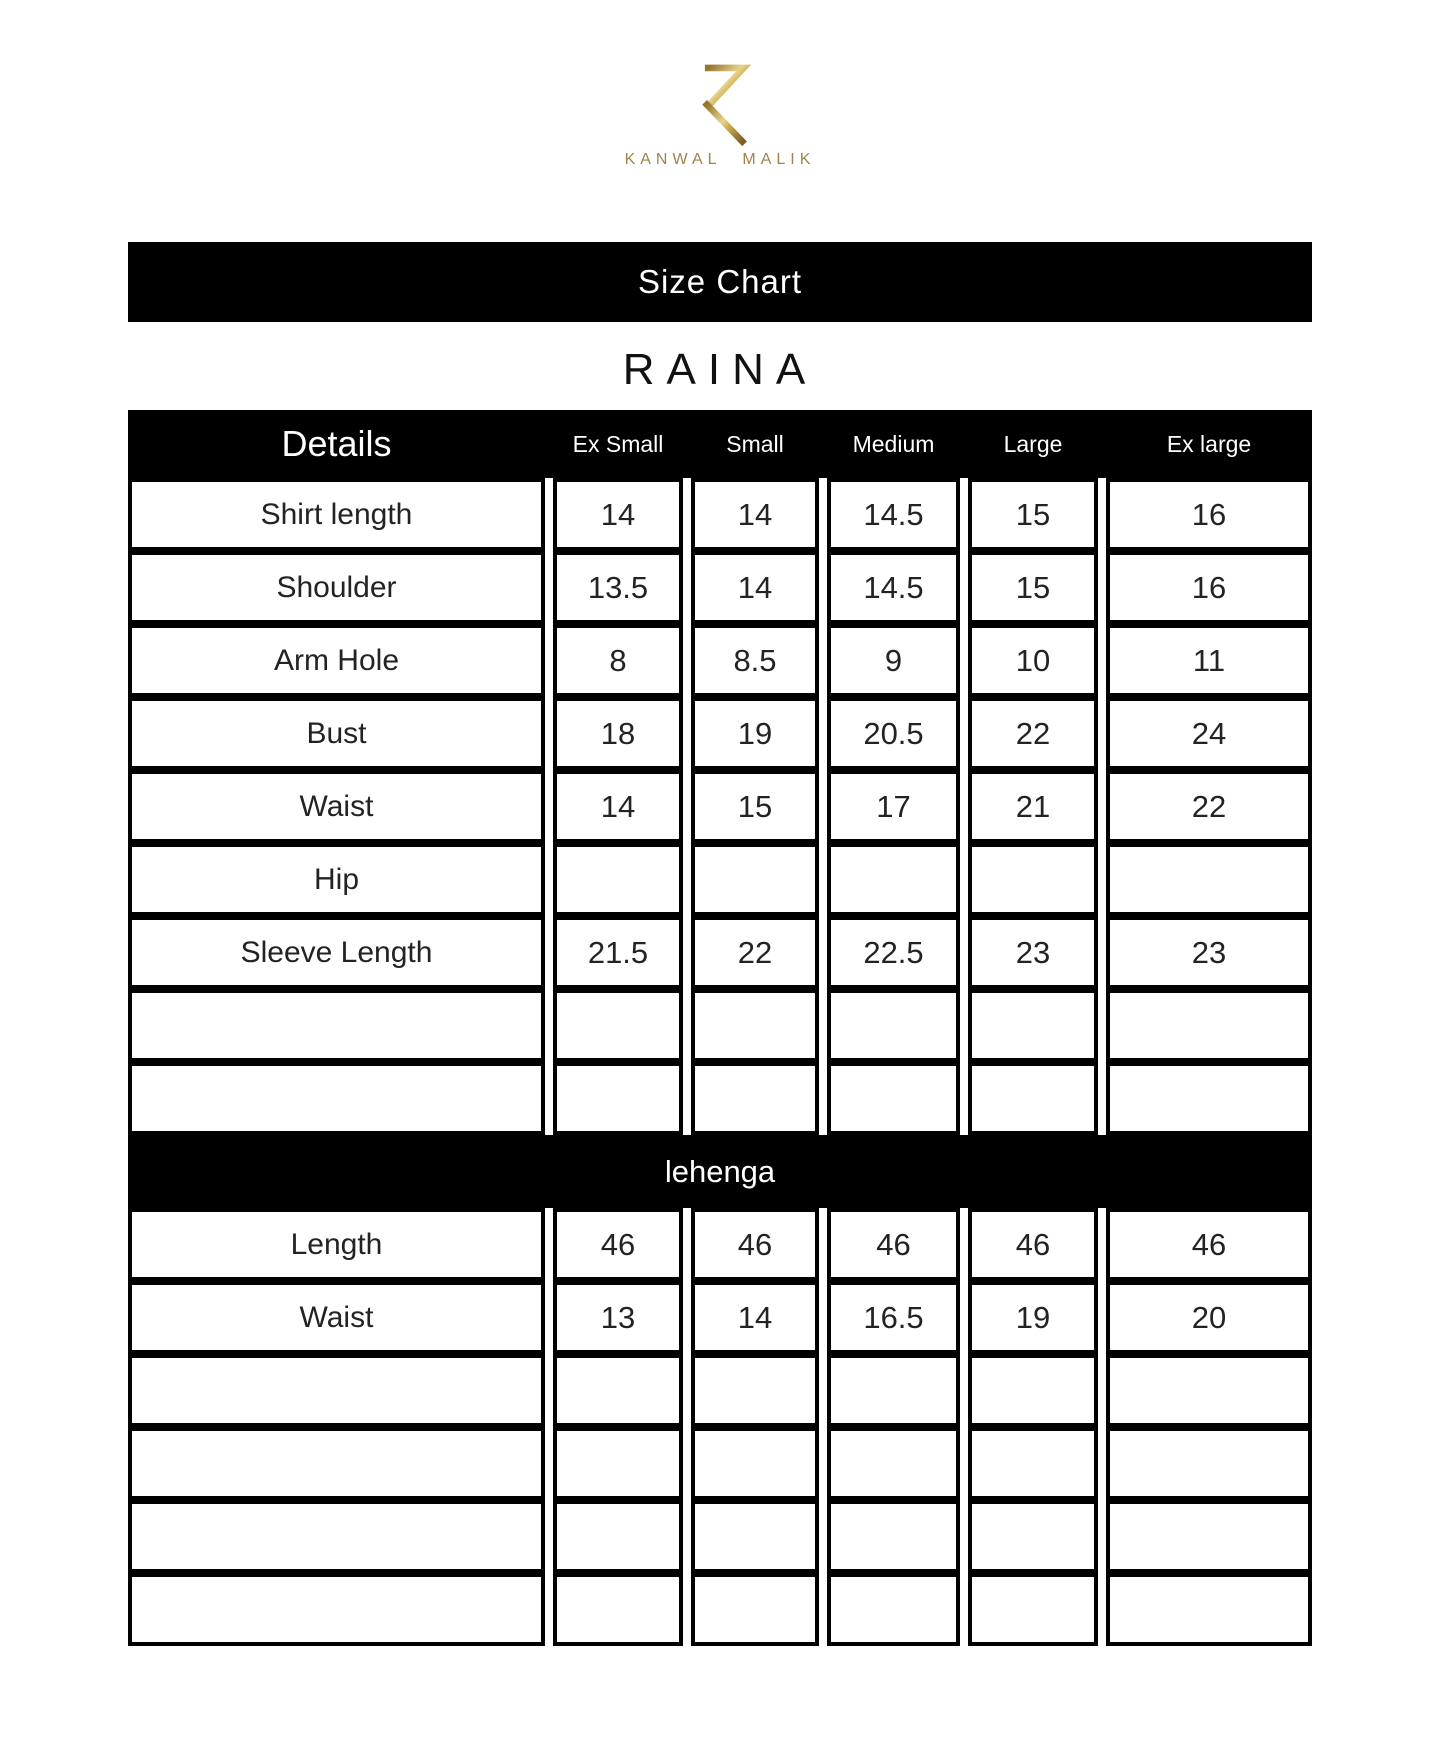 The height and width of the screenshot is (1748, 1445). Describe the element at coordinates (893, 1317) in the screenshot. I see `value-cell: 16.5` at that location.